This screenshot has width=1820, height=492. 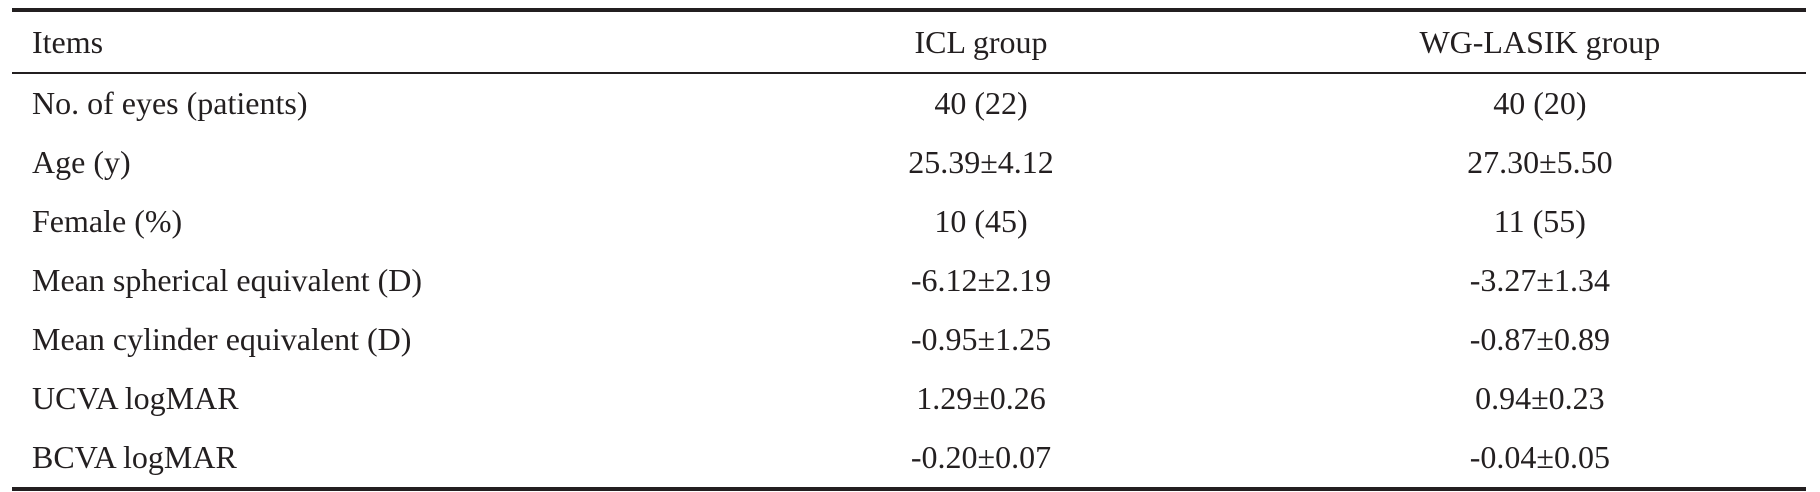 I want to click on header-icl-group: ICL group, so click(x=981, y=41).